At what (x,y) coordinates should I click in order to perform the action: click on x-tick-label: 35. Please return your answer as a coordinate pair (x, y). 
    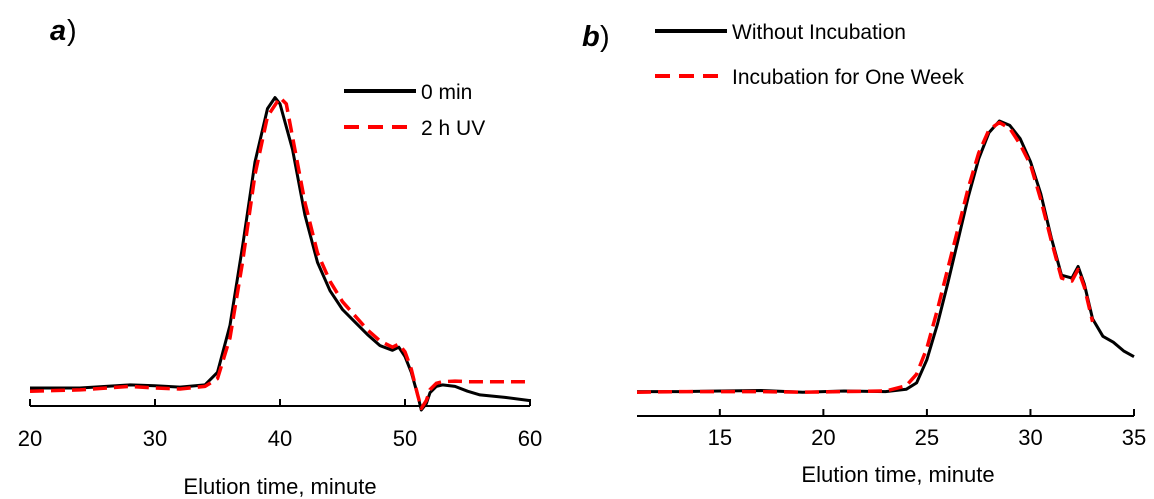
    Looking at the image, I should click on (1134, 437).